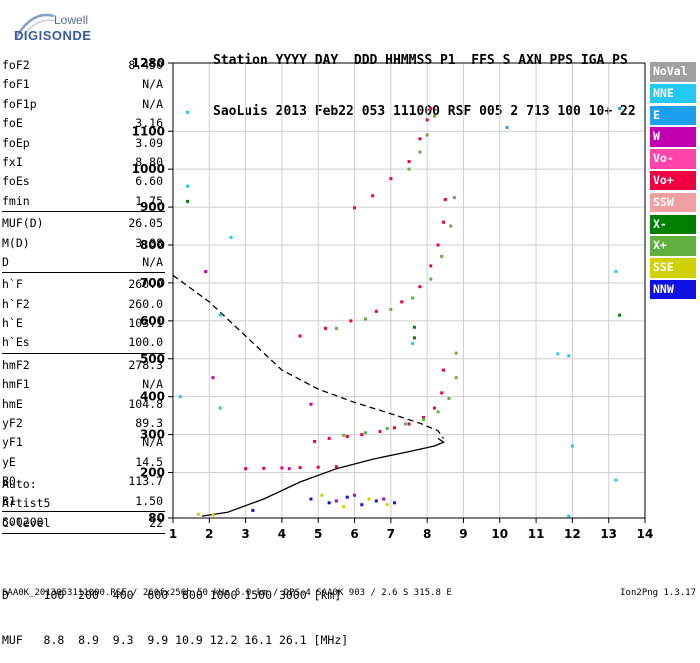 The height and width of the screenshot is (663, 700). What do you see at coordinates (71, 20) in the screenshot?
I see `logo-line1: Lowell` at bounding box center [71, 20].